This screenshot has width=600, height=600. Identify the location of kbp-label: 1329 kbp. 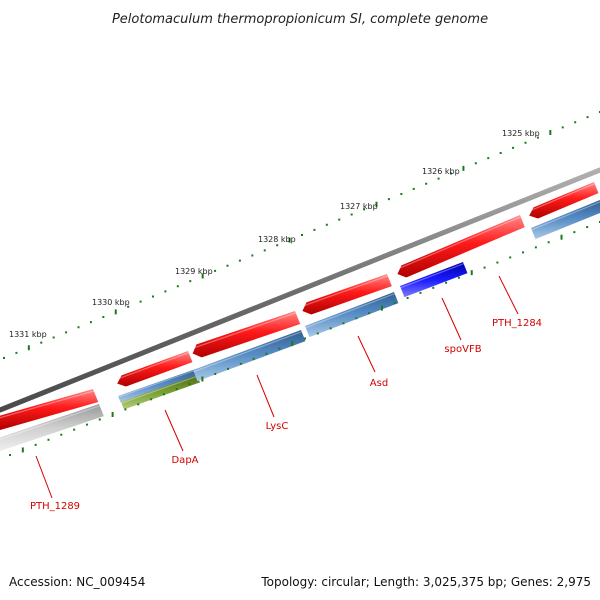
(194, 271).